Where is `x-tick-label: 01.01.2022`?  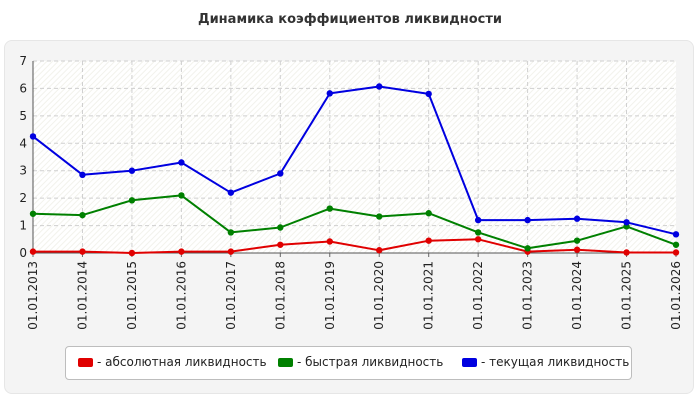 x-tick-label: 01.01.2022 is located at coordinates (478, 295).